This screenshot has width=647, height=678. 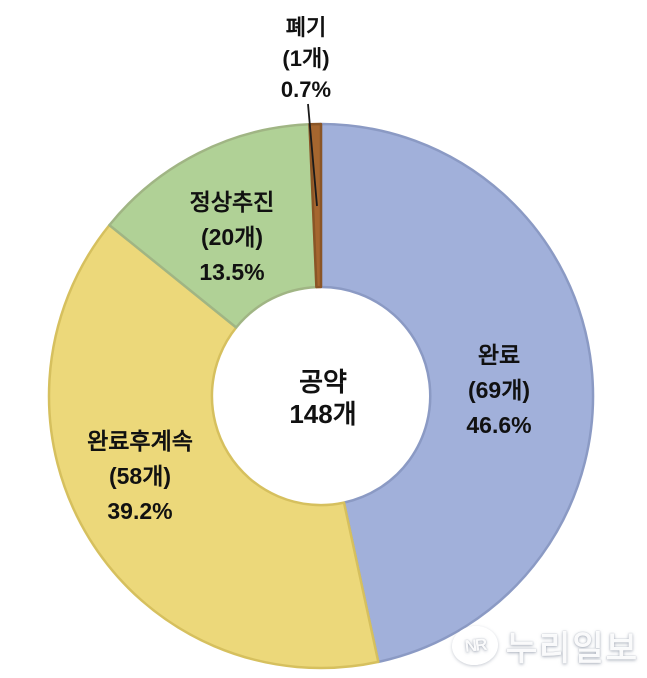 I want to click on segment-label-normal-progress: 정상추진 (20개) 13.5%, so click(x=232, y=237).